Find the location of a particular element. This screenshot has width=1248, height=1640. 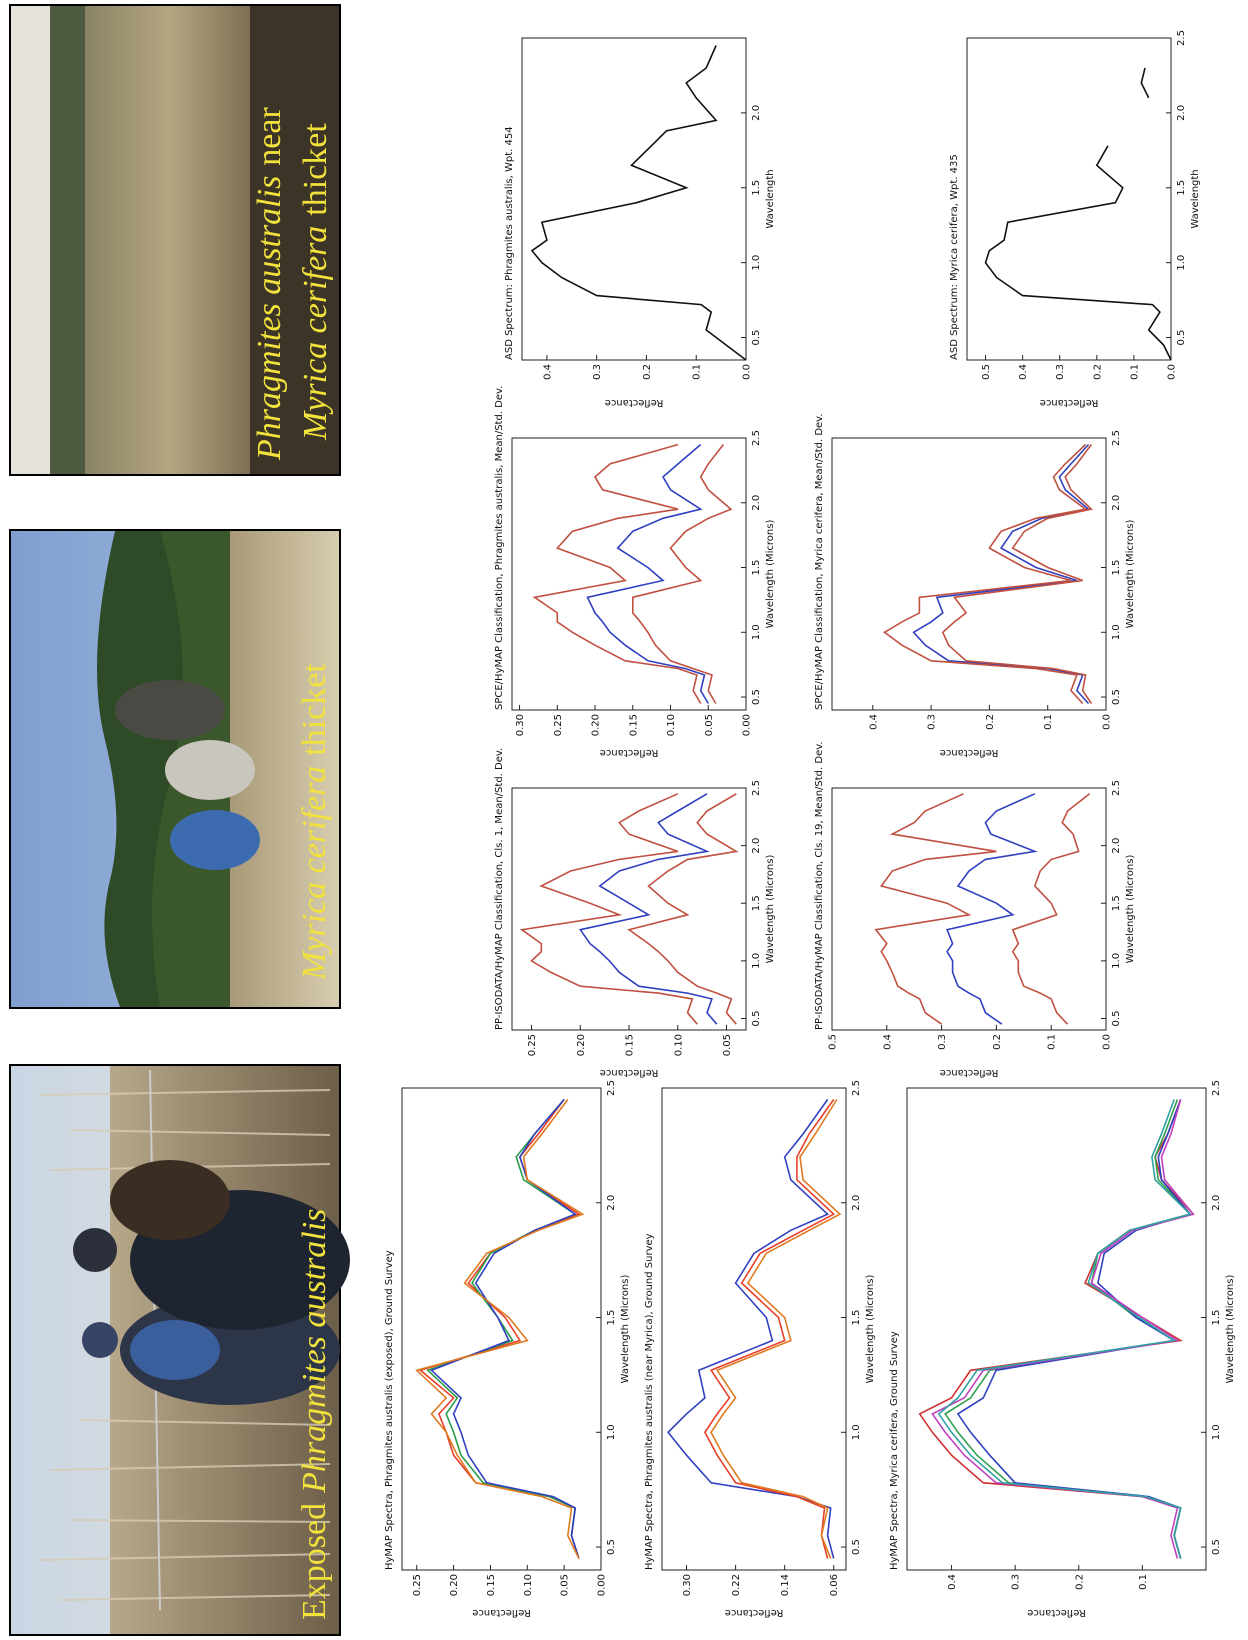

caption-text: thicket is located at coordinates (315, 169).